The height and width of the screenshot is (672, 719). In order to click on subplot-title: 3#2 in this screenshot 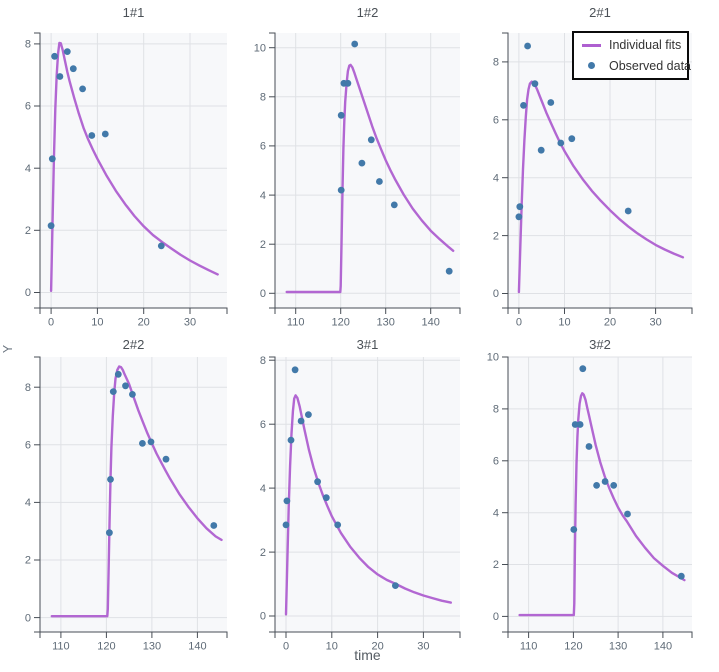, I will do `click(600, 344)`.